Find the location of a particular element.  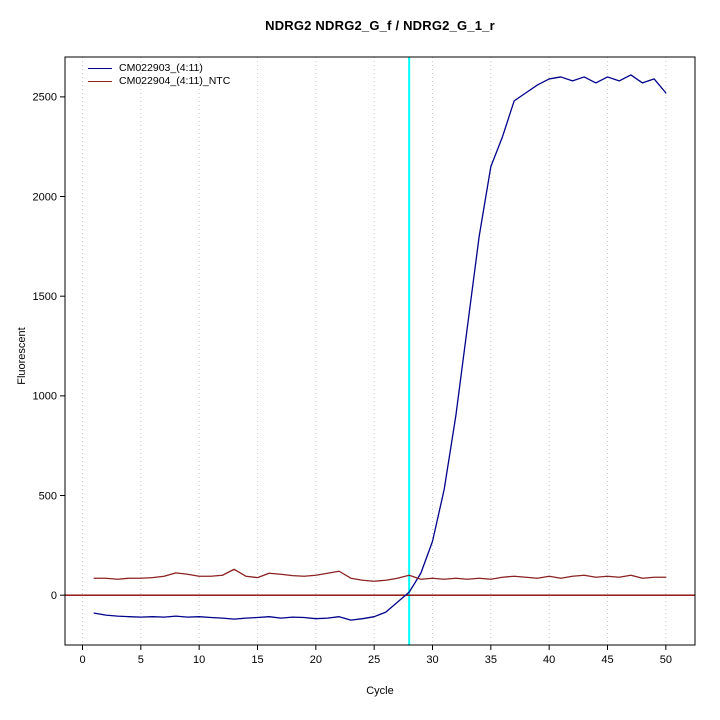

chart-legend: CM022903_(4:11) CM022904_(4:11)_NTC is located at coordinates (159, 75).